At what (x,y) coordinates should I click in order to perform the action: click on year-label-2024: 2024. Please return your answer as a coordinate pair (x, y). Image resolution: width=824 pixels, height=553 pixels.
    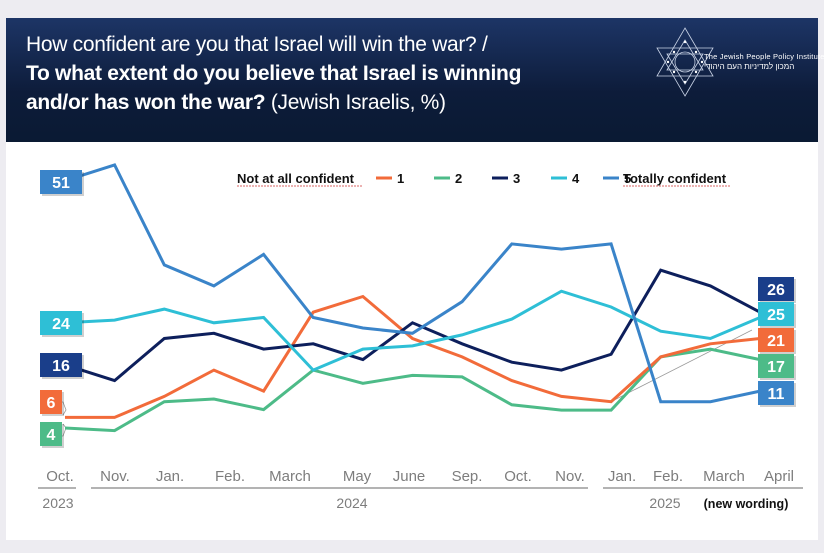
    Looking at the image, I should click on (351, 503).